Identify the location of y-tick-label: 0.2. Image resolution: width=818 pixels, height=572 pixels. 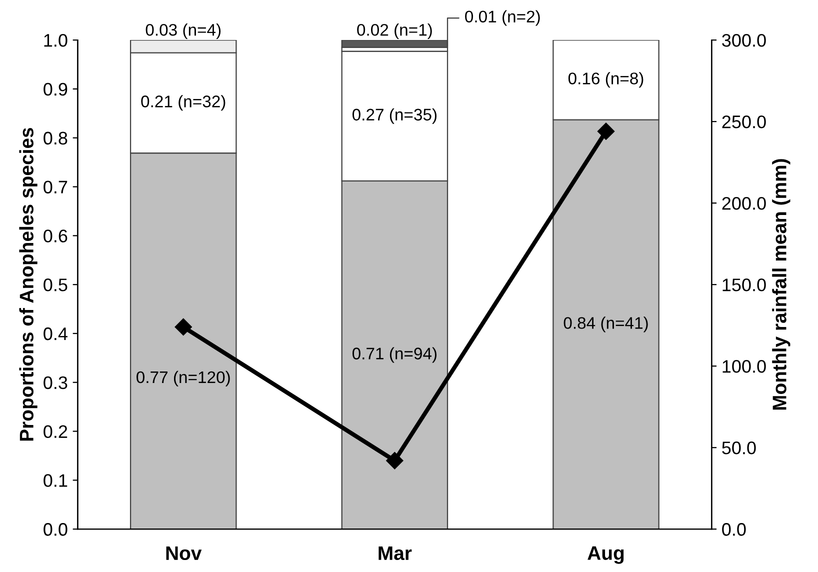
(56, 431).